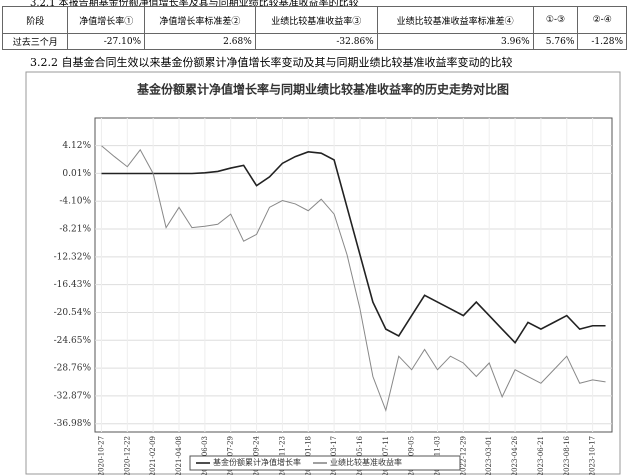  I want to click on y-tick-label: -12.32%, so click(73, 257).